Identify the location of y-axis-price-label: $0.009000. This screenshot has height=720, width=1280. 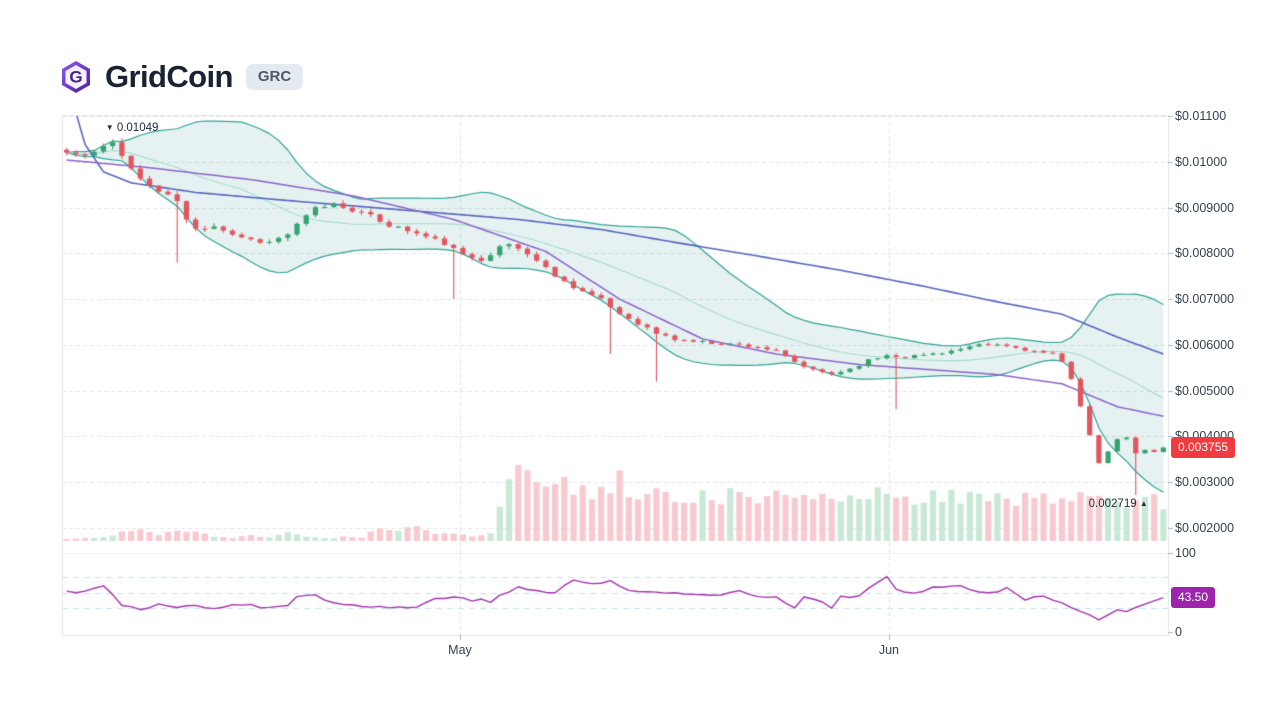
(1205, 207).